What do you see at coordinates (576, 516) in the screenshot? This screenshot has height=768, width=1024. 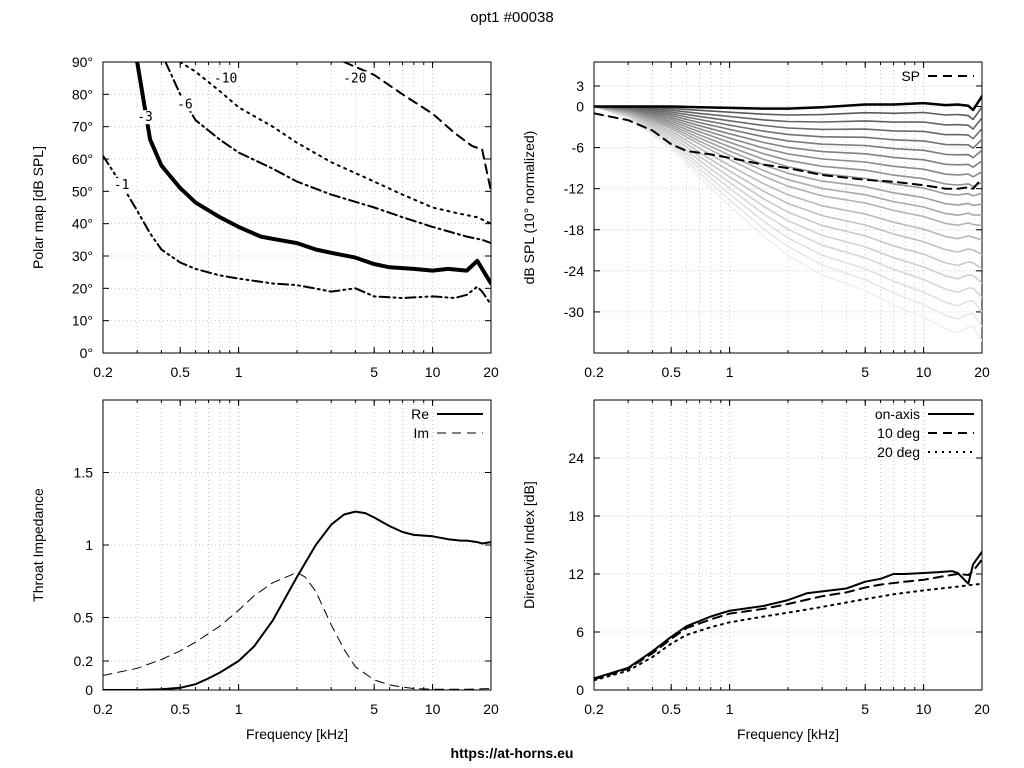 I see `y-tick-label: 18` at bounding box center [576, 516].